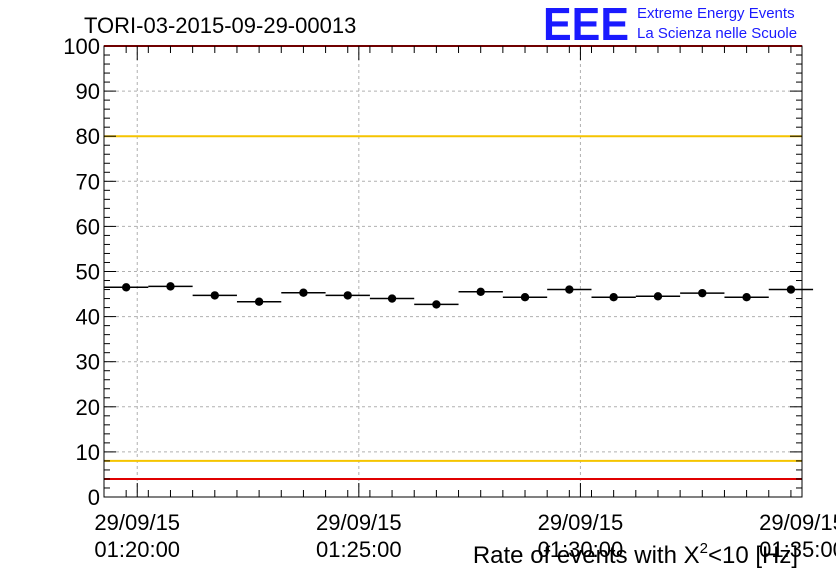 Image resolution: width=836 pixels, height=572 pixels. Describe the element at coordinates (581, 549) in the screenshot. I see `x-tick-label-time: 01:30:00` at that location.